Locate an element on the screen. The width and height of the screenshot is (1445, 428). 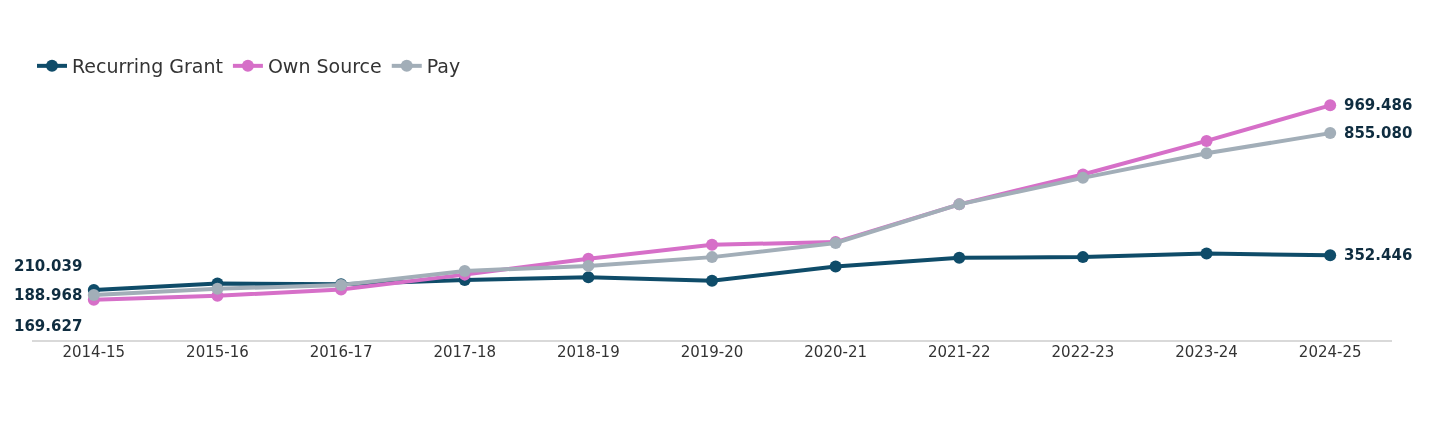
x-tick-label: 2021-22 is located at coordinates (959, 352).